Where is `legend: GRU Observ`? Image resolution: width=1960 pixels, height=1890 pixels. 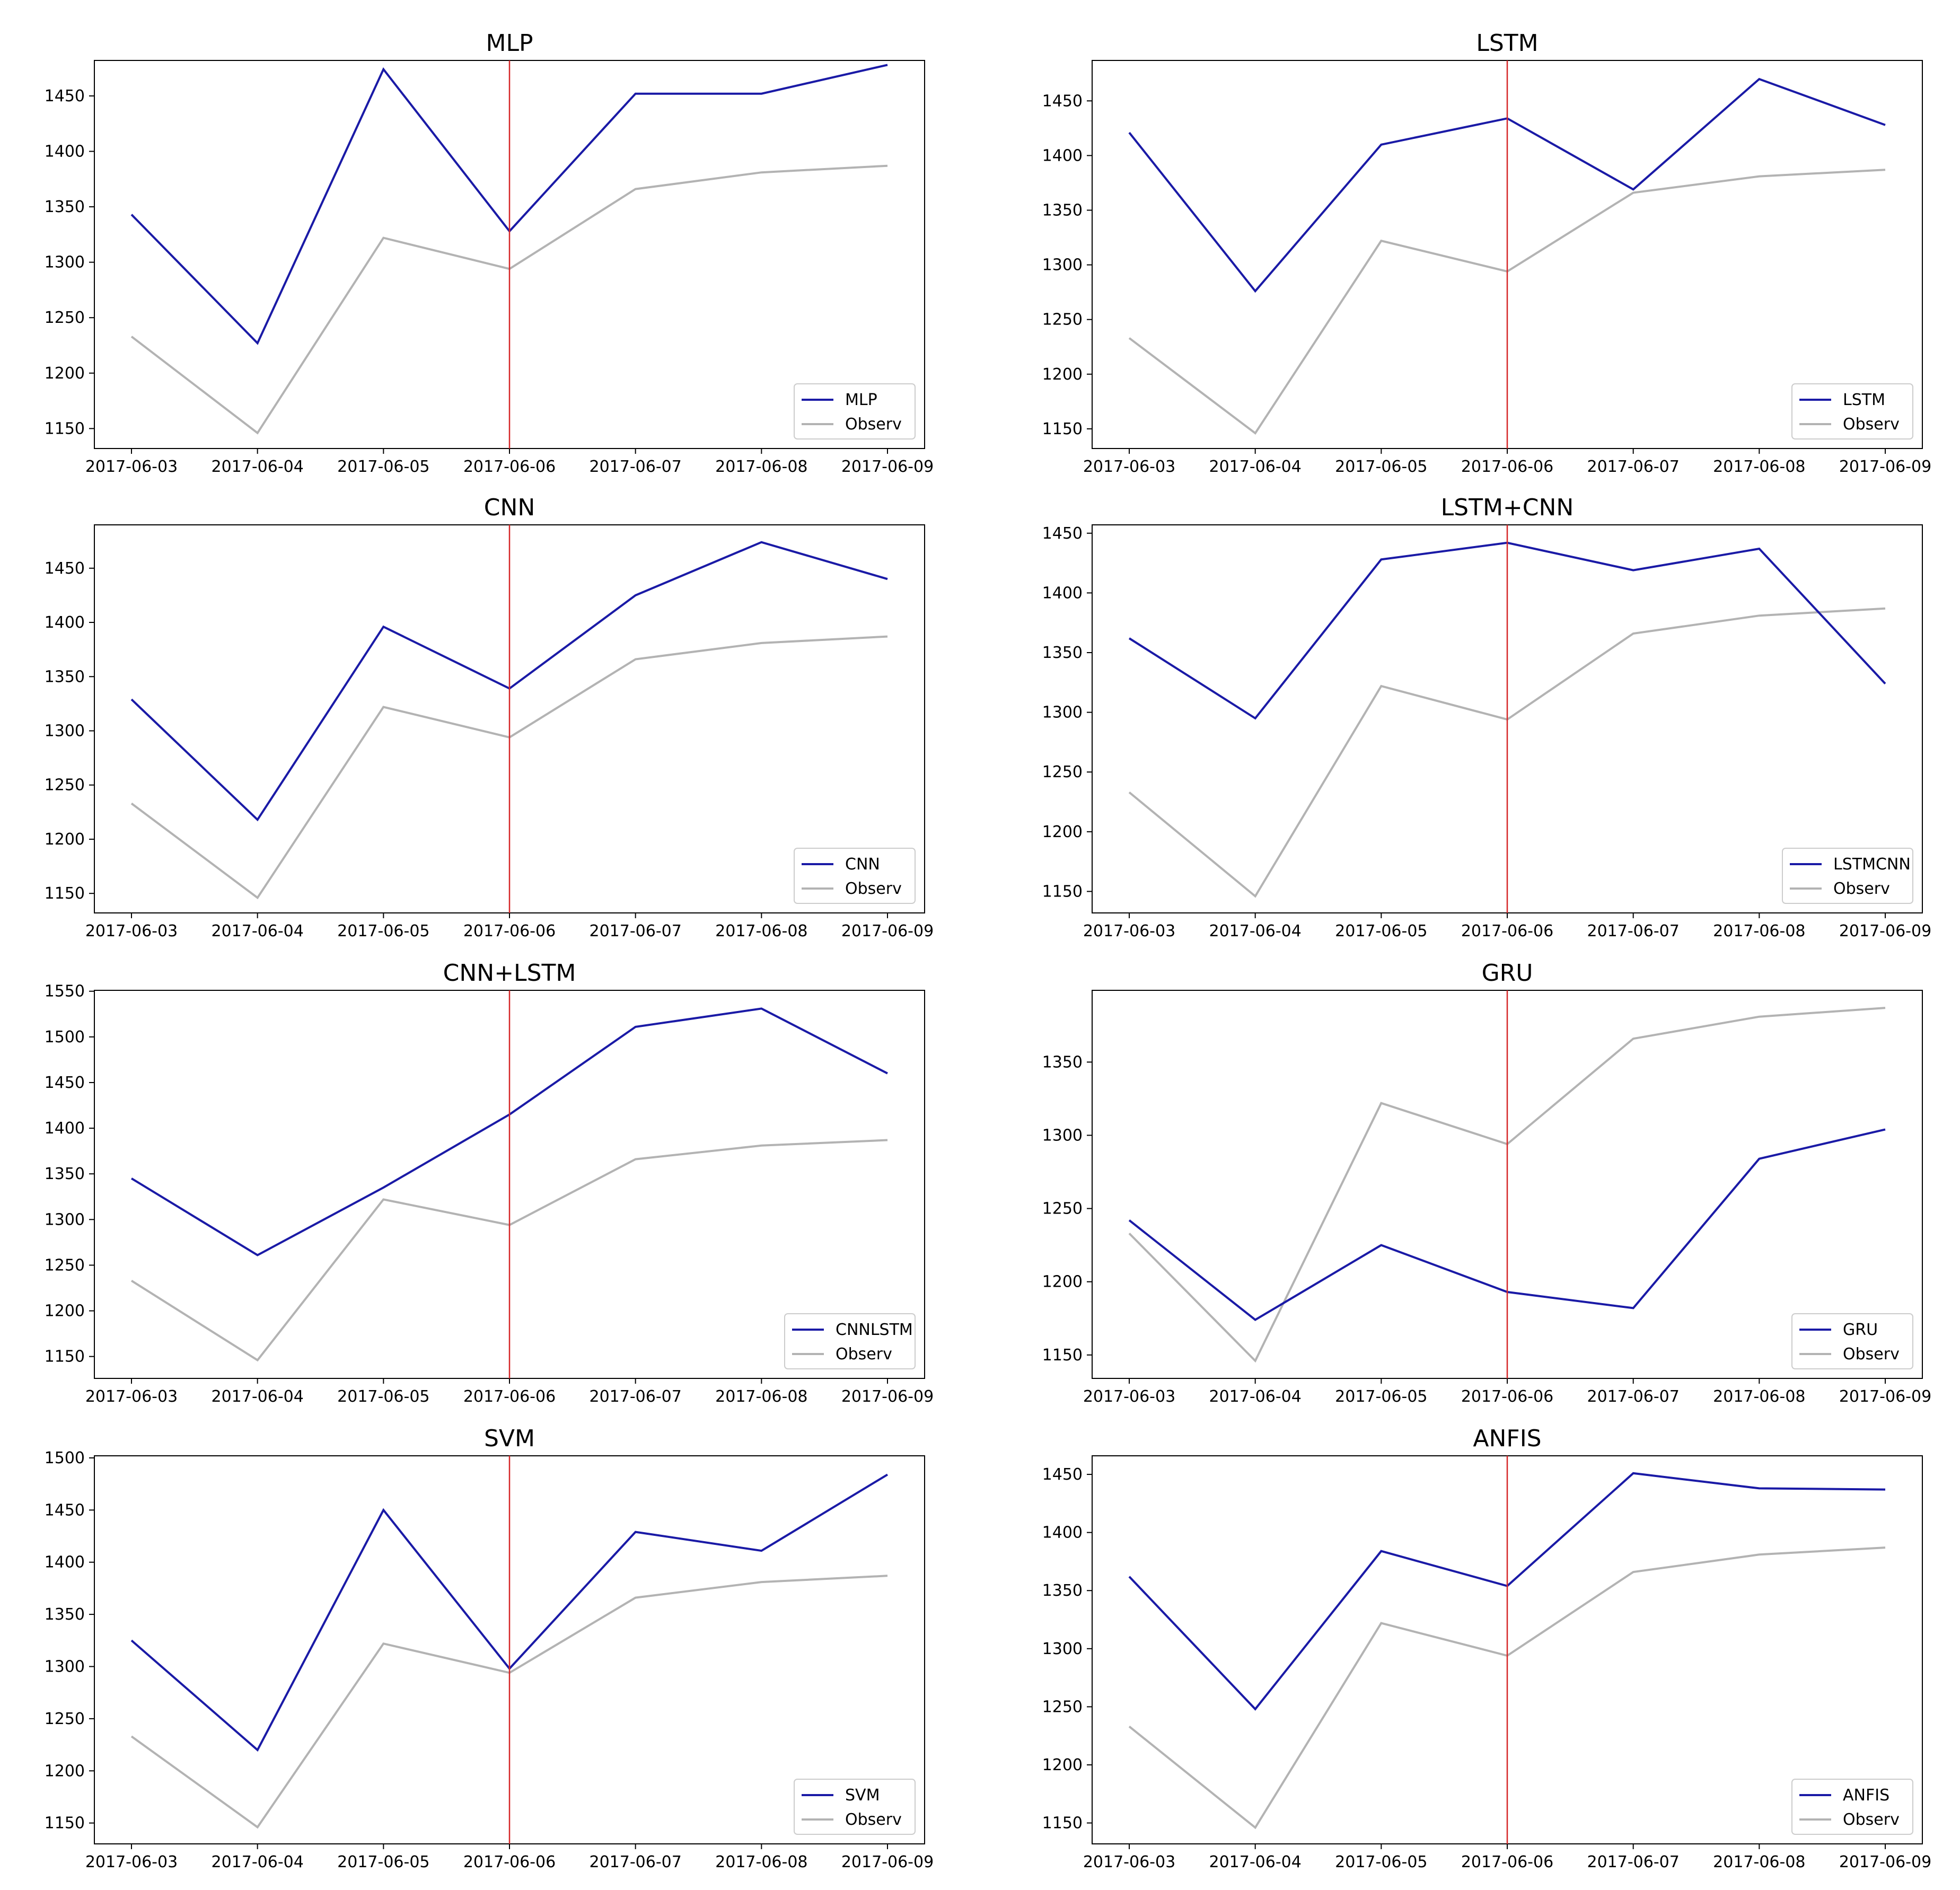 legend: GRU Observ is located at coordinates (1852, 1341).